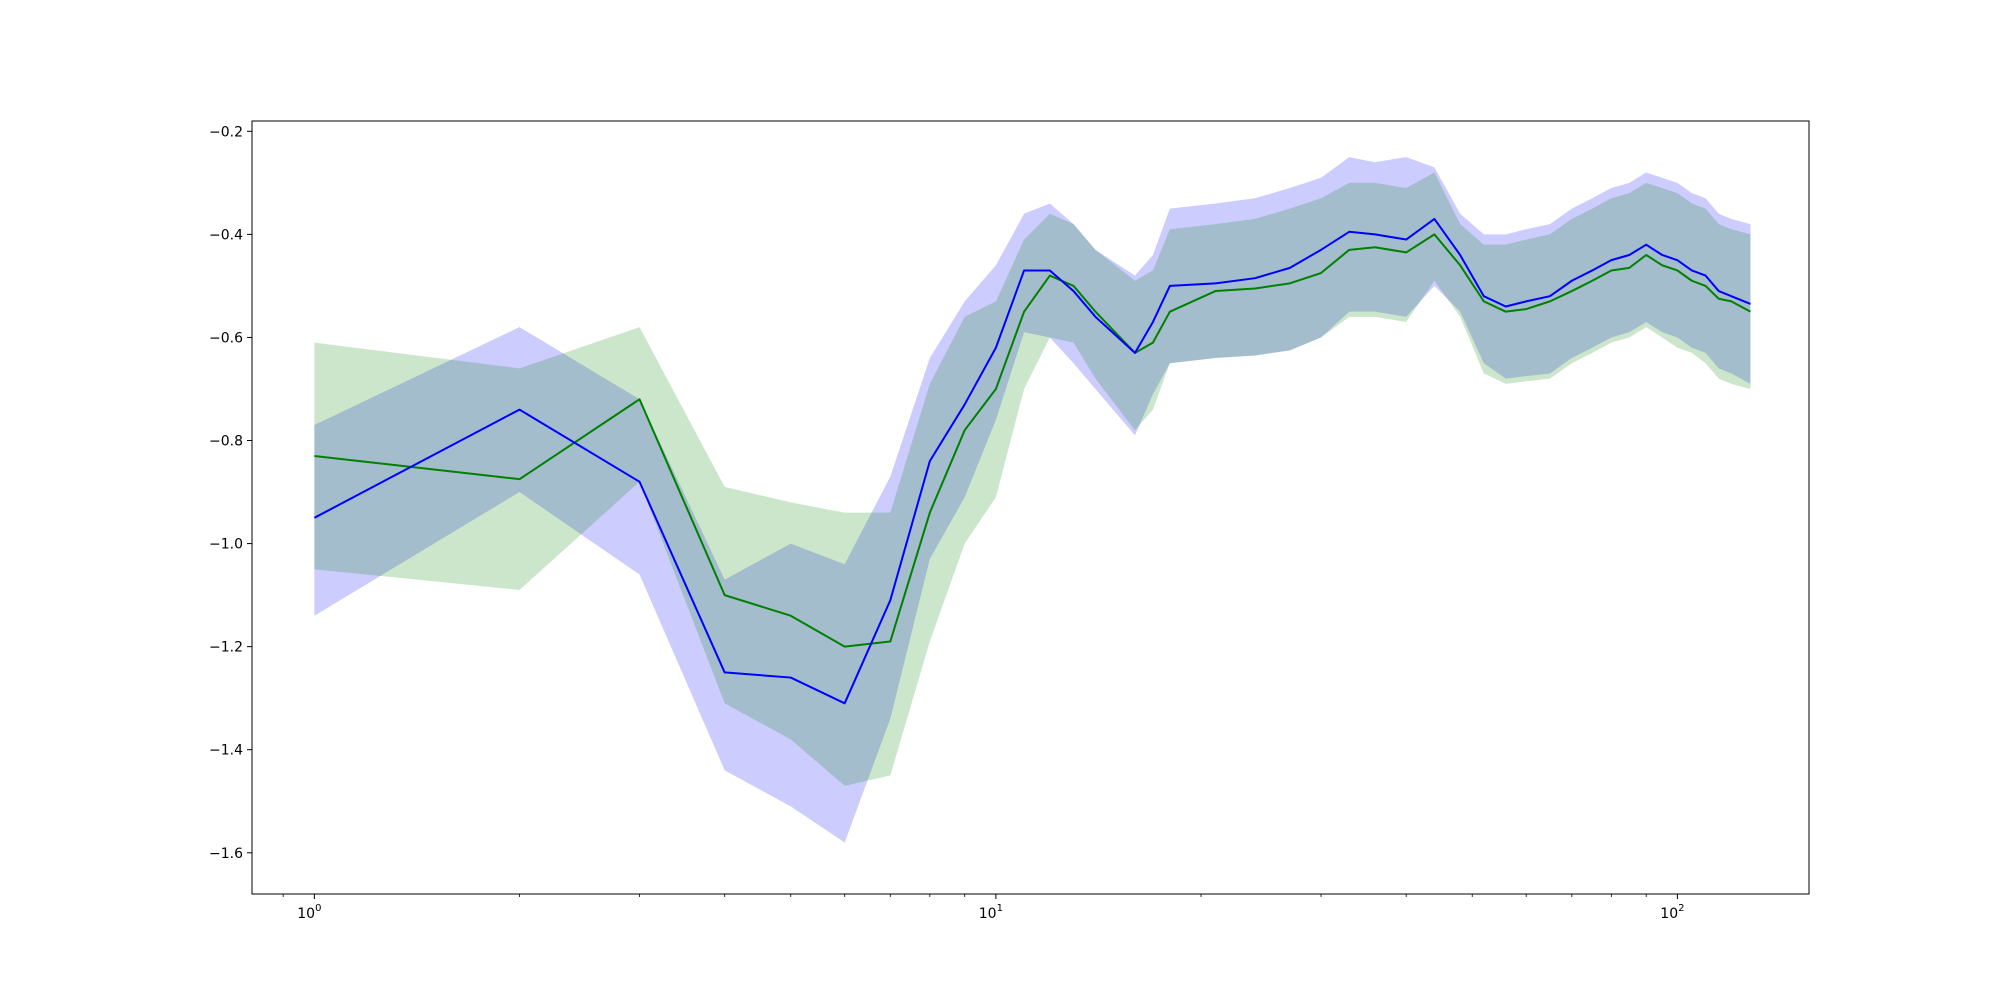 The height and width of the screenshot is (1000, 2000). Describe the element at coordinates (226, 235) in the screenshot. I see `y-tick-label: −0.4` at that location.